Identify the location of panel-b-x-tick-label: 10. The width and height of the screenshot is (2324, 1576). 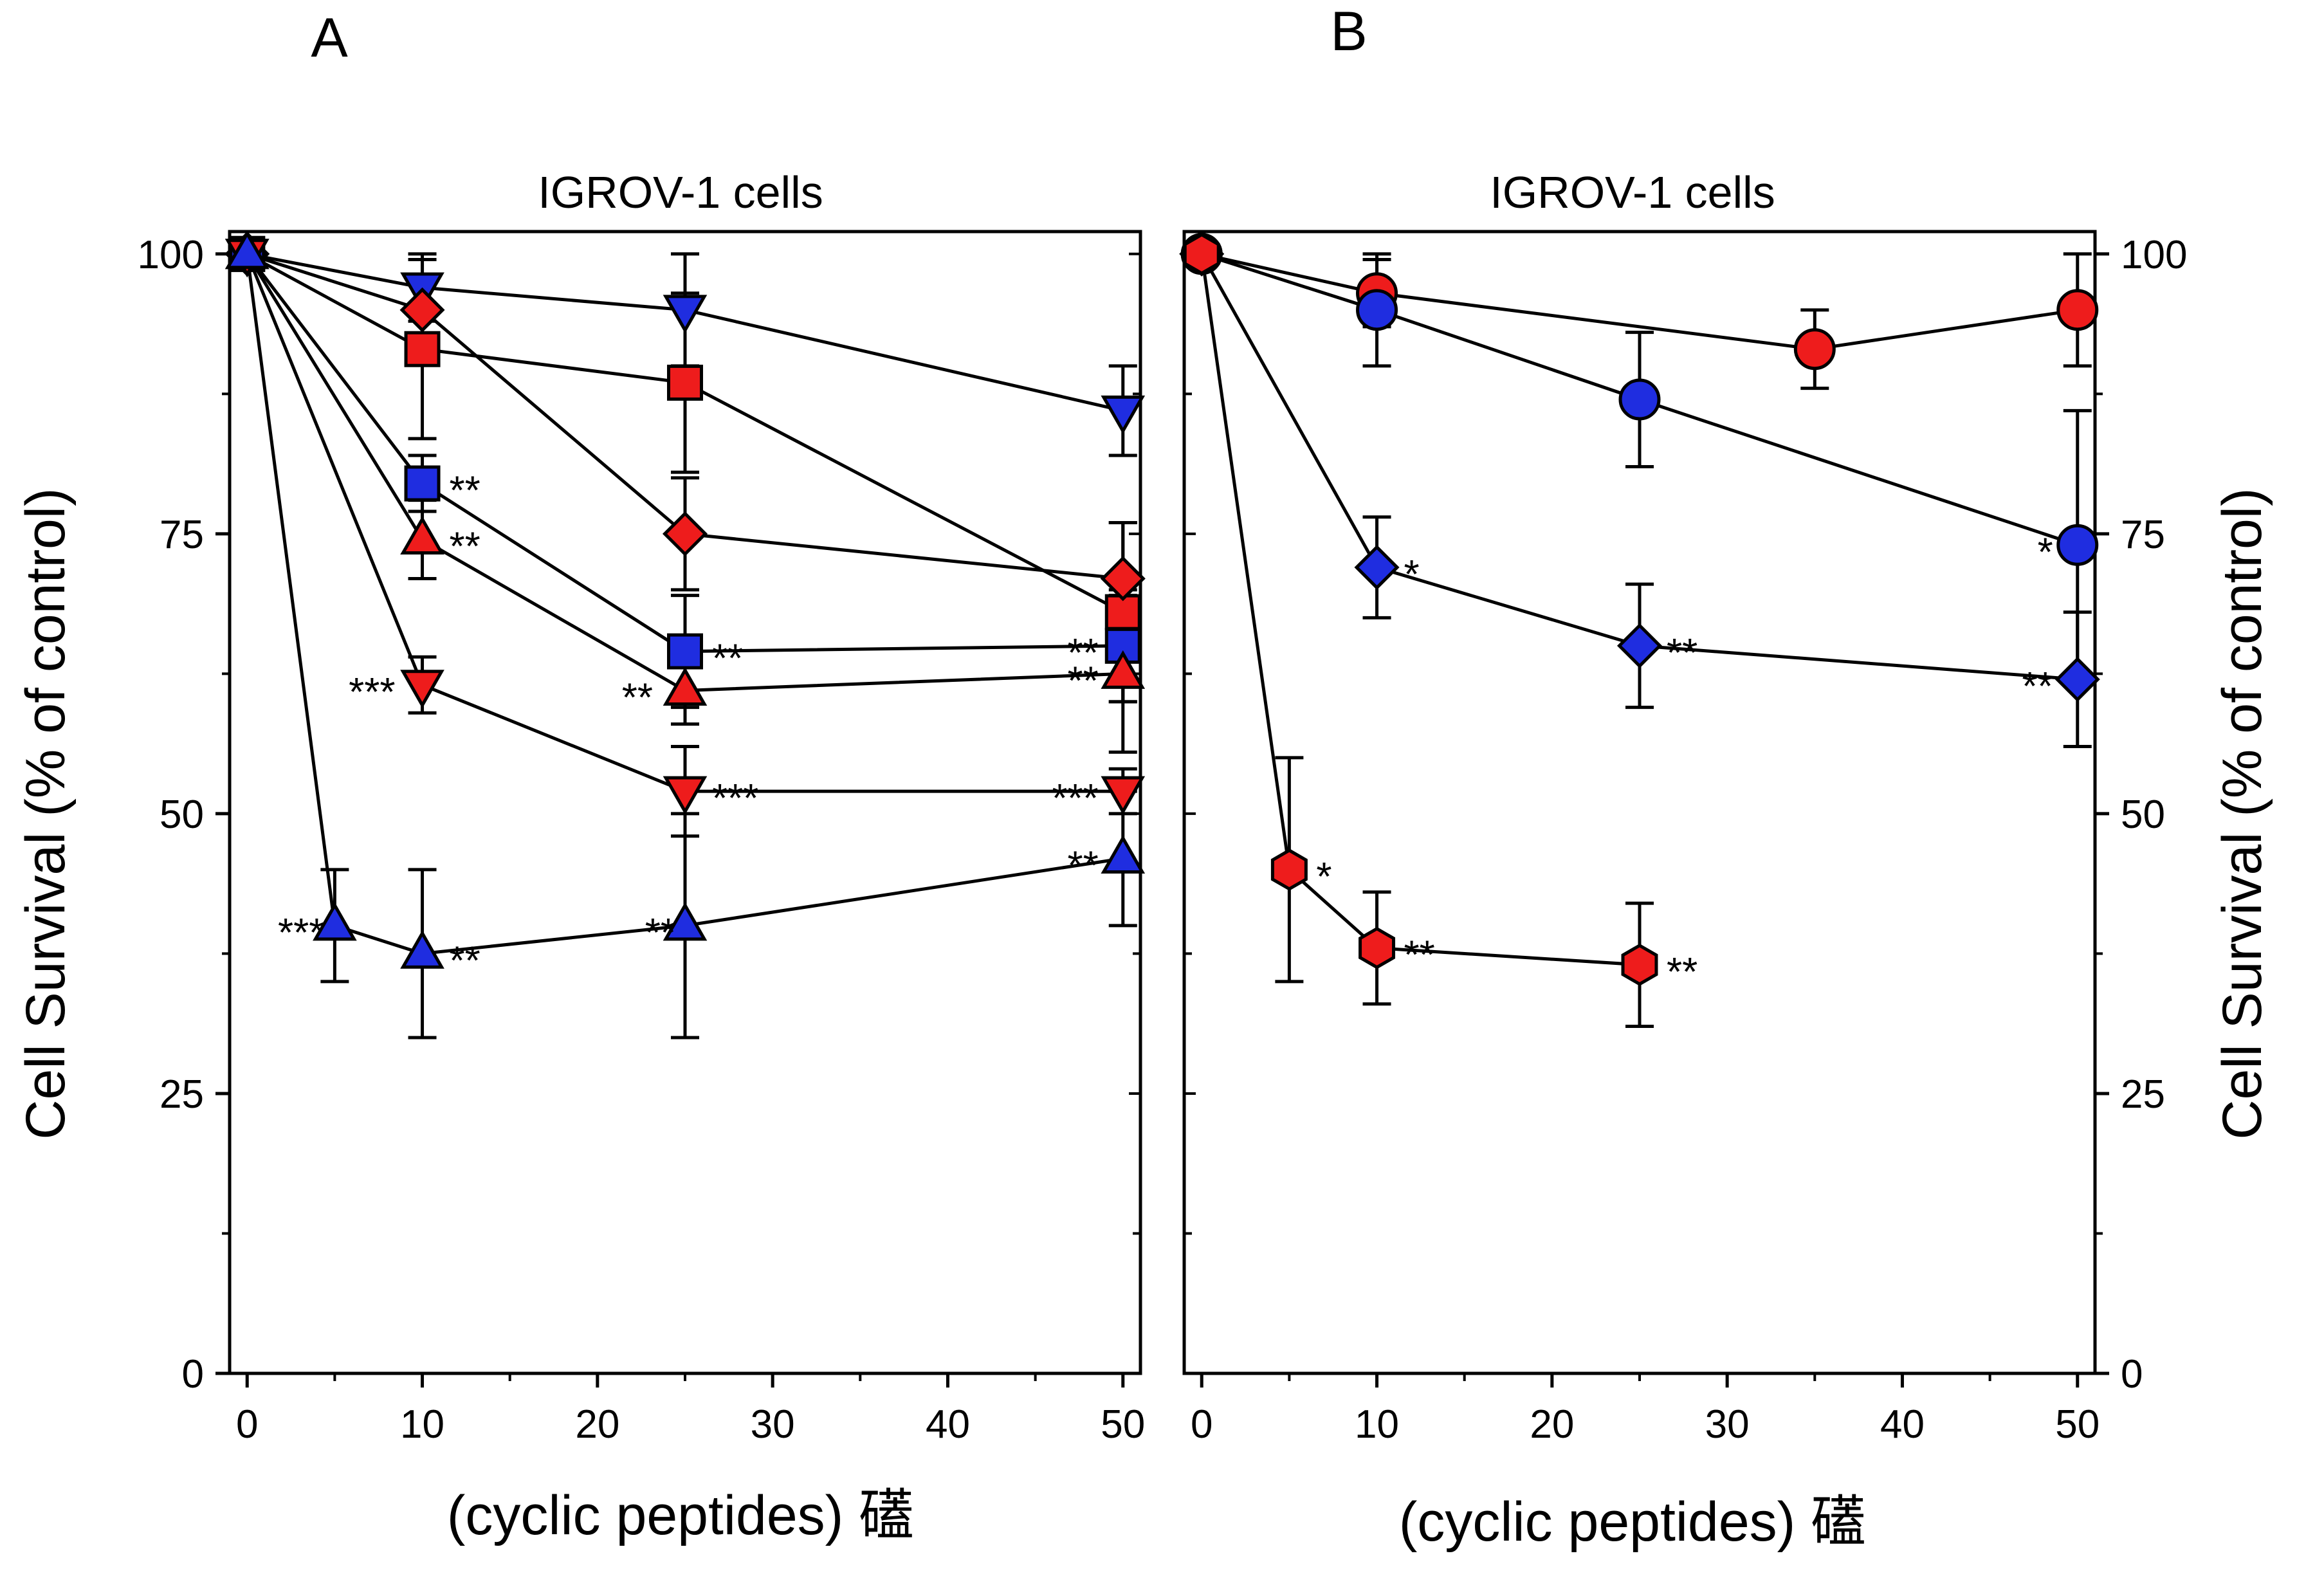
(1377, 1424).